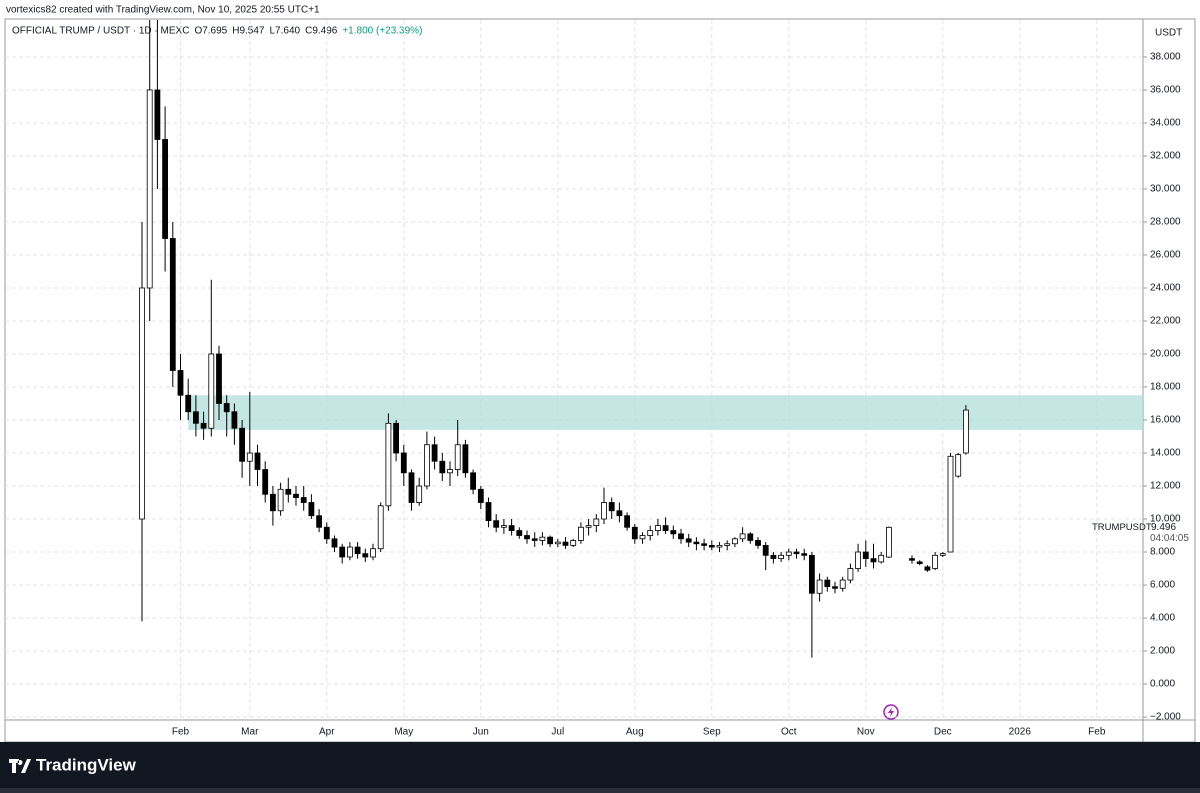  What do you see at coordinates (1165, 288) in the screenshot?
I see `y-tick-label: 24.000` at bounding box center [1165, 288].